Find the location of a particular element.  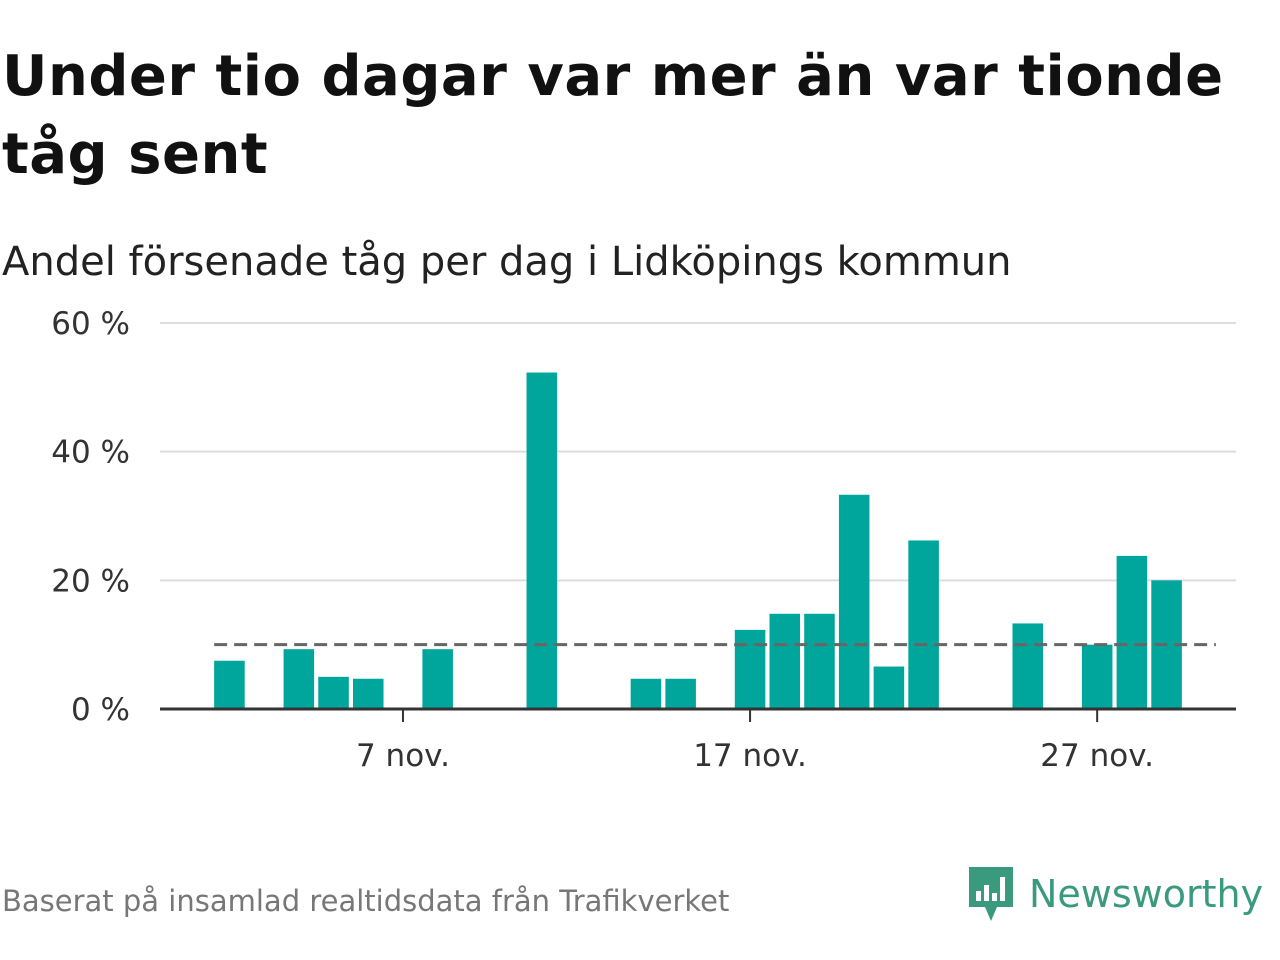

brand-name: Newsworthy is located at coordinates (1146, 894).